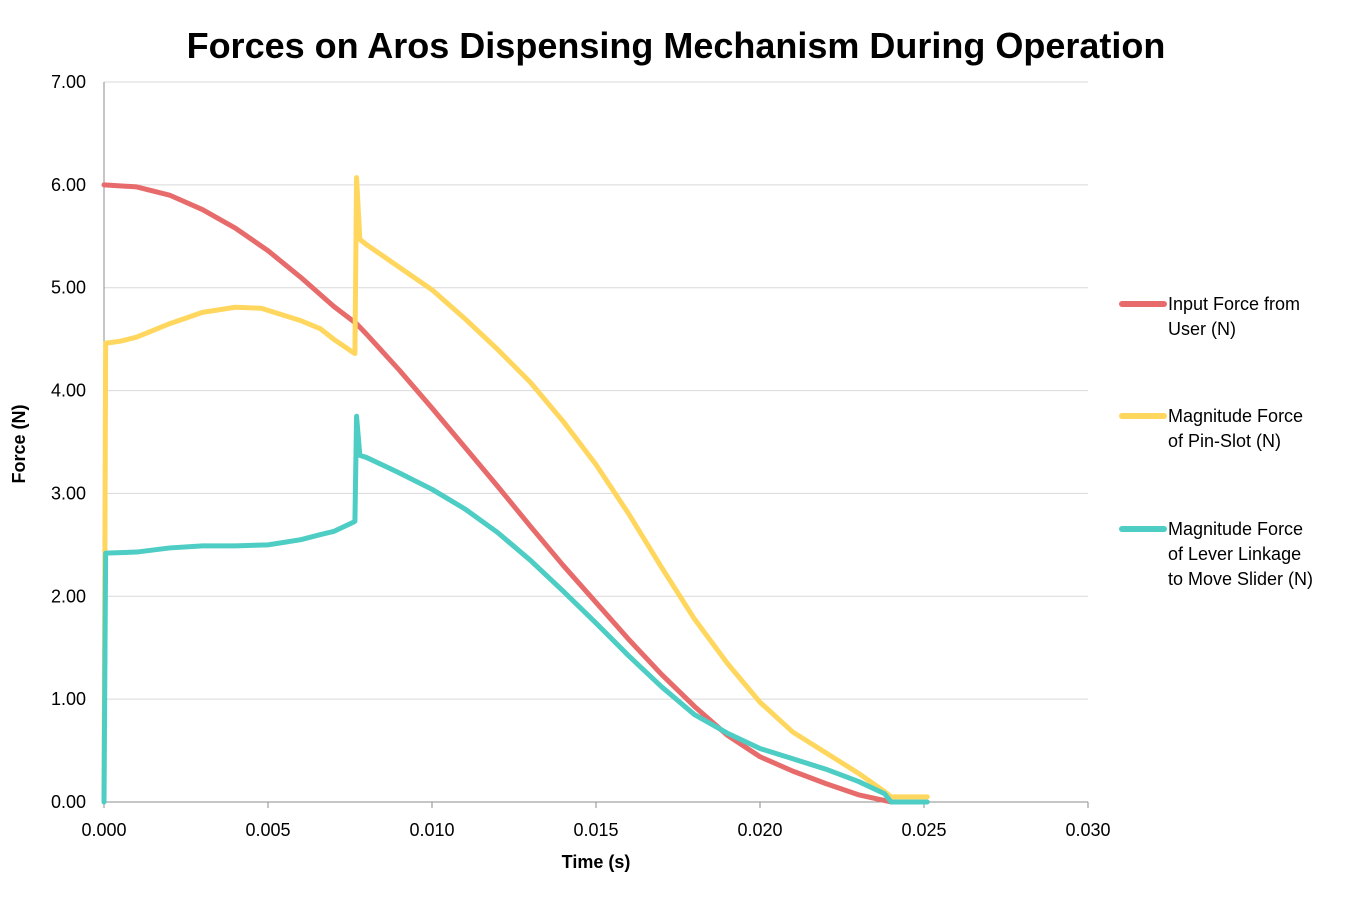 The height and width of the screenshot is (900, 1352). I want to click on x-tick-label: 0.005, so click(267, 830).